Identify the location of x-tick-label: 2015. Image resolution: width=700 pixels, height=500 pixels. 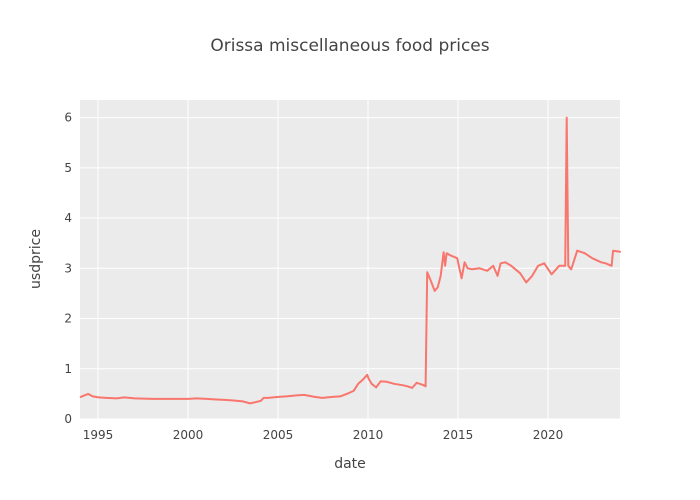
(458, 435).